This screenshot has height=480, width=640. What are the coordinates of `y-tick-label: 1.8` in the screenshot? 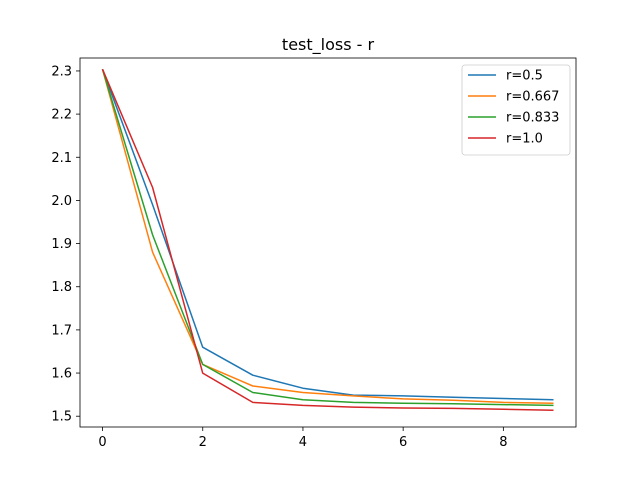 It's located at (61, 287).